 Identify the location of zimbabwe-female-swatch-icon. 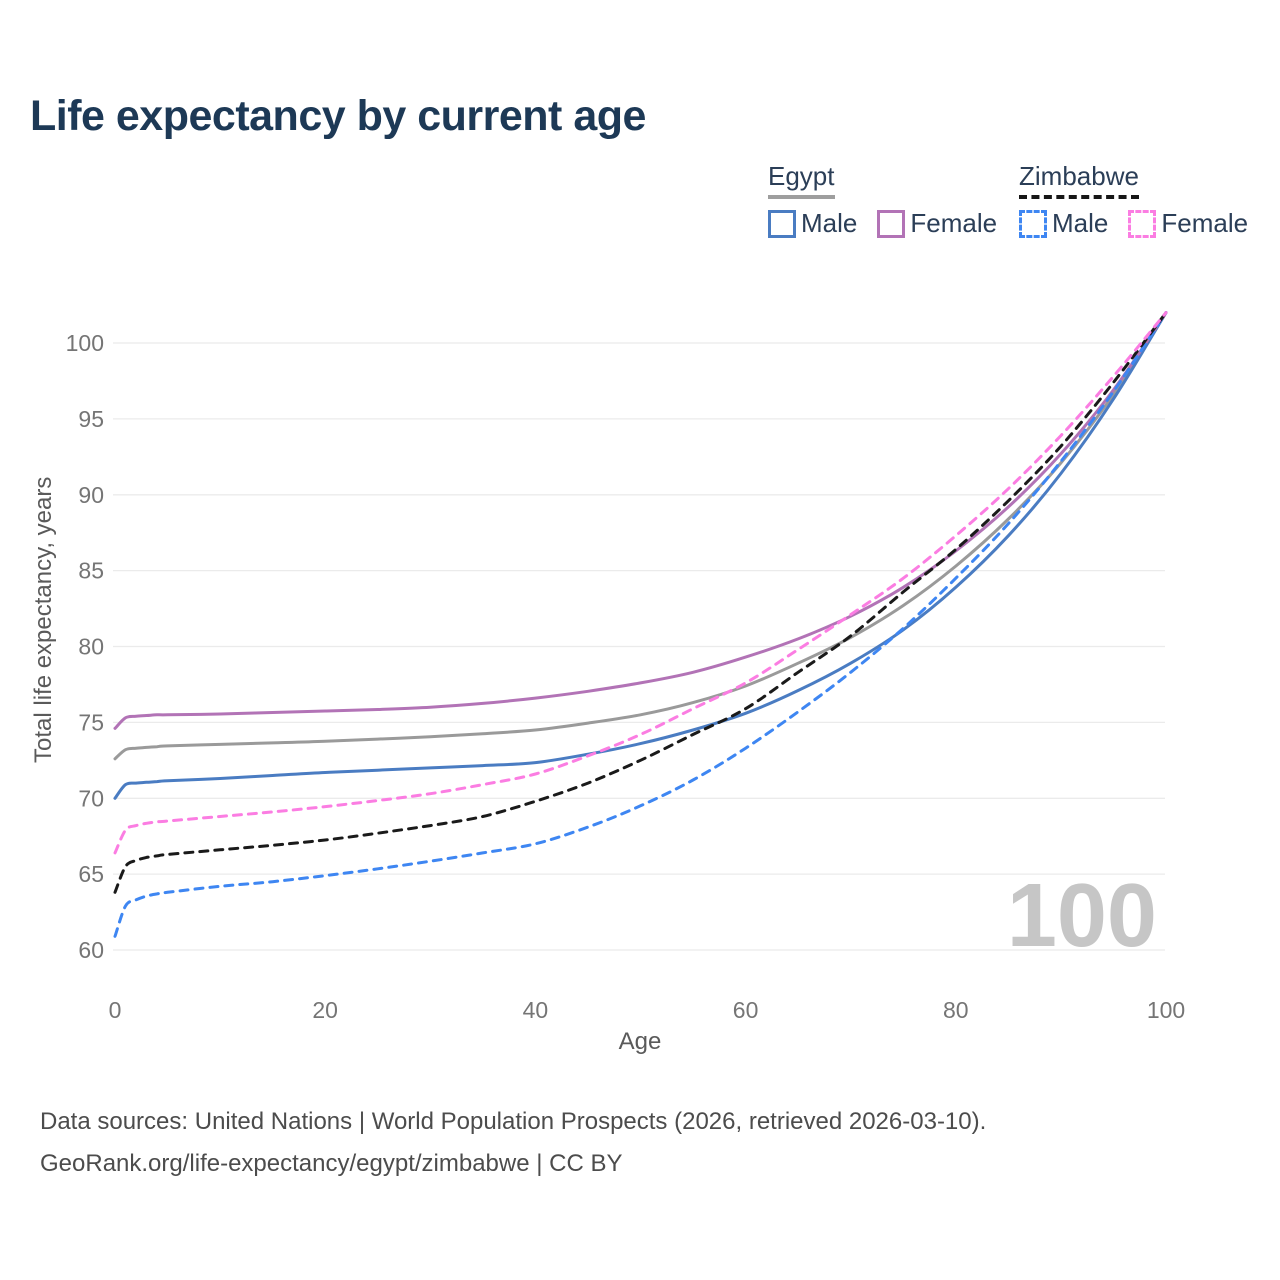
(1142, 223).